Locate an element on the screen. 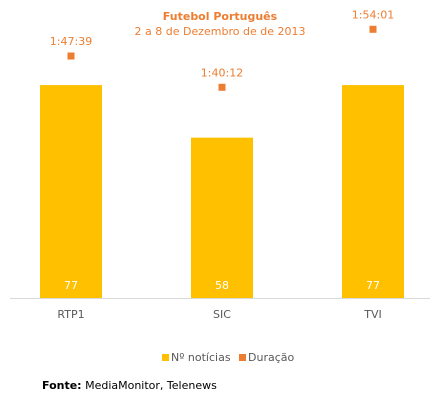 The image size is (440, 403). chart-title: Futebol Português is located at coordinates (220, 16).